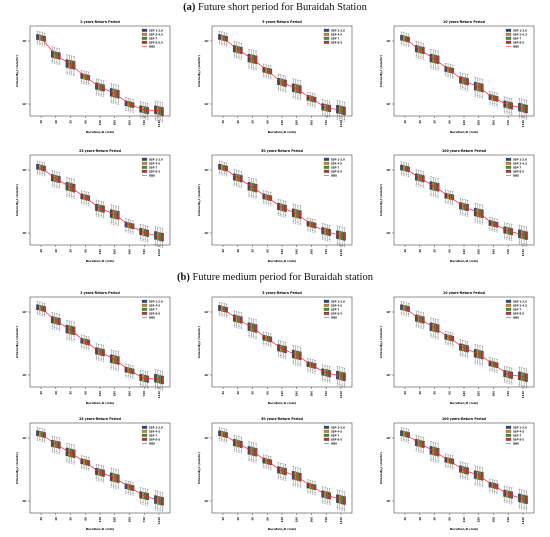 The width and height of the screenshot is (550, 537). What do you see at coordinates (464, 73) in the screenshot?
I see `obs-line` at bounding box center [464, 73].